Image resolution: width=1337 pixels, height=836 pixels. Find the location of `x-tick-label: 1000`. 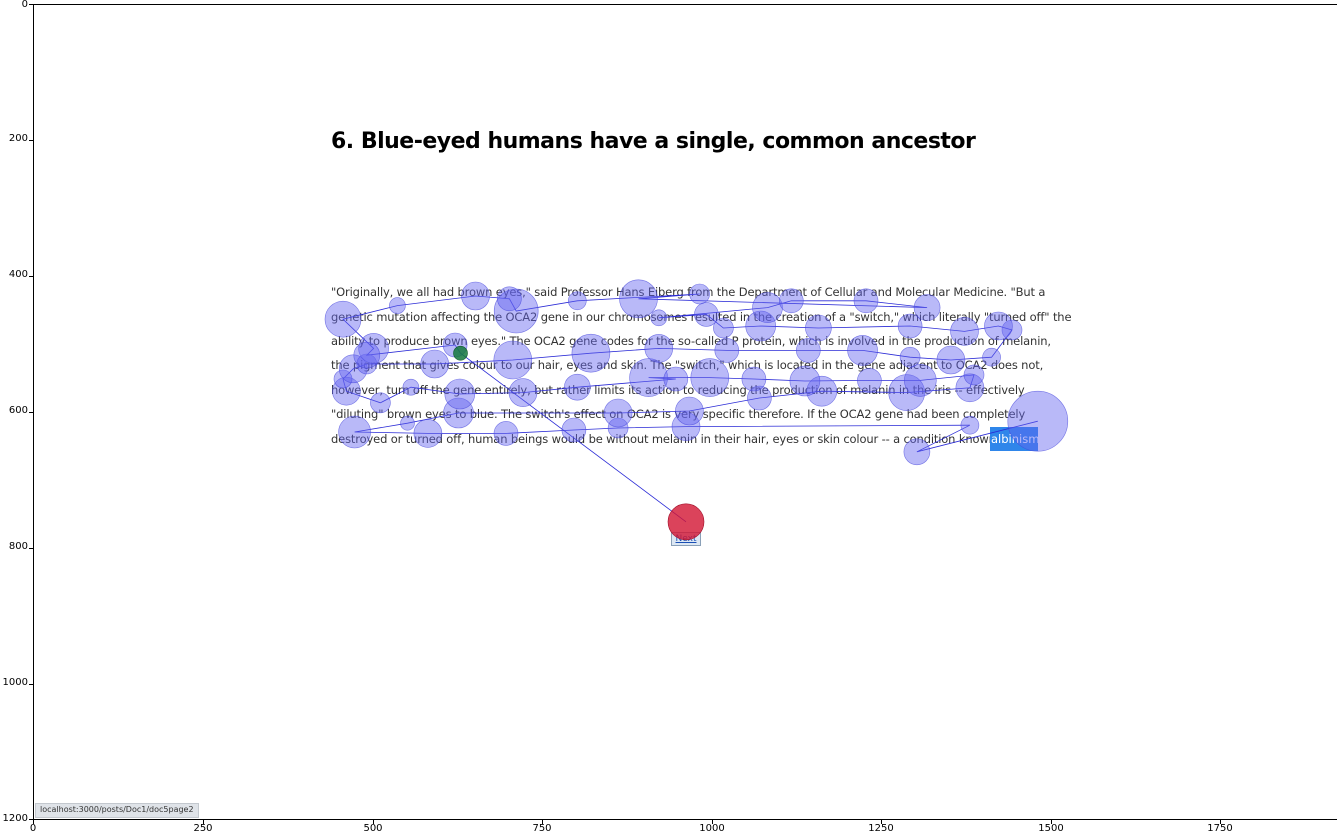

x-tick-label: 1000 is located at coordinates (712, 828).